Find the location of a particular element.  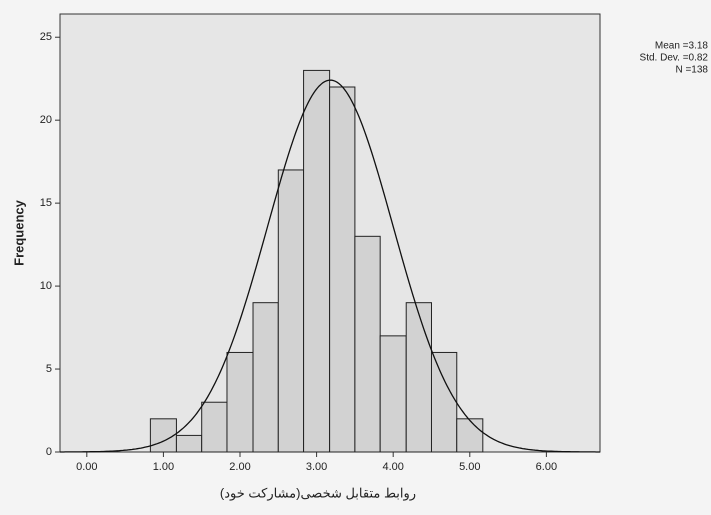

y-tick-label: 5 is located at coordinates (49, 369).